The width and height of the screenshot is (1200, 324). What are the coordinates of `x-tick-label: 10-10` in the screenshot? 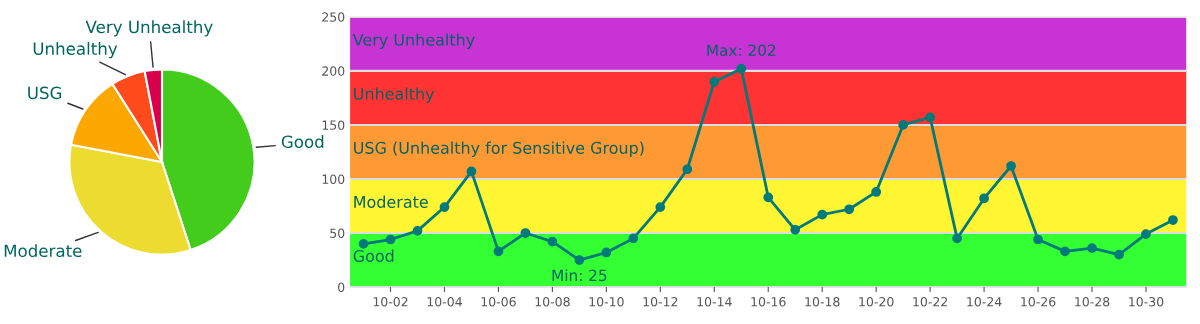 It's located at (606, 302).